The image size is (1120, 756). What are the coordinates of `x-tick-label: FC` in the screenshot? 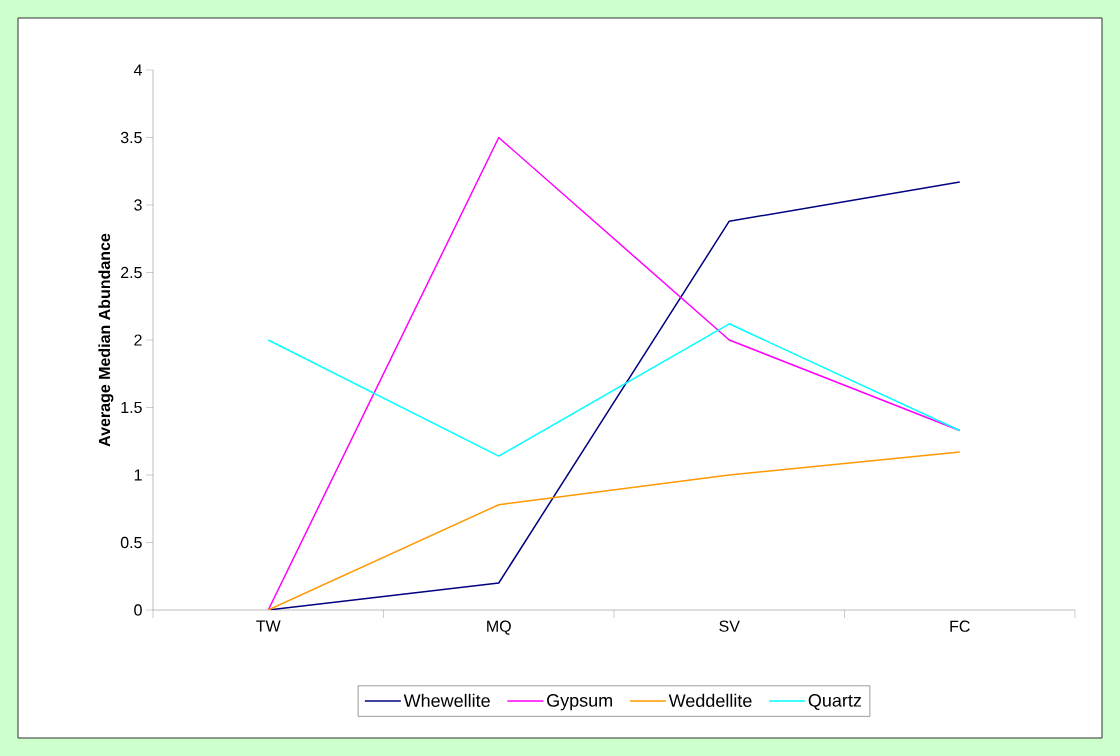 It's located at (960, 626).